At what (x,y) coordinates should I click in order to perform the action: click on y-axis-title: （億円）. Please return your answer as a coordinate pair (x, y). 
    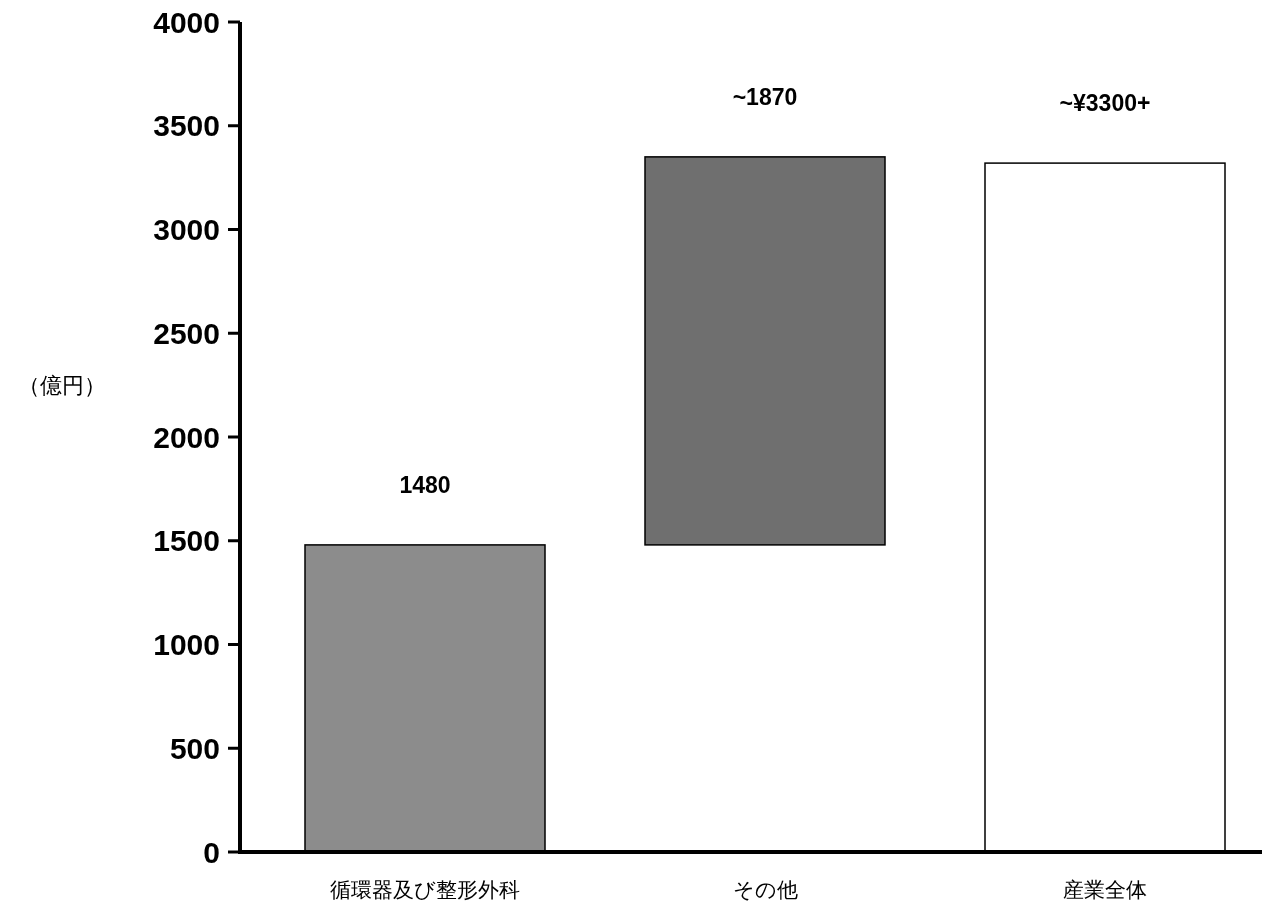
    Looking at the image, I should click on (62, 385).